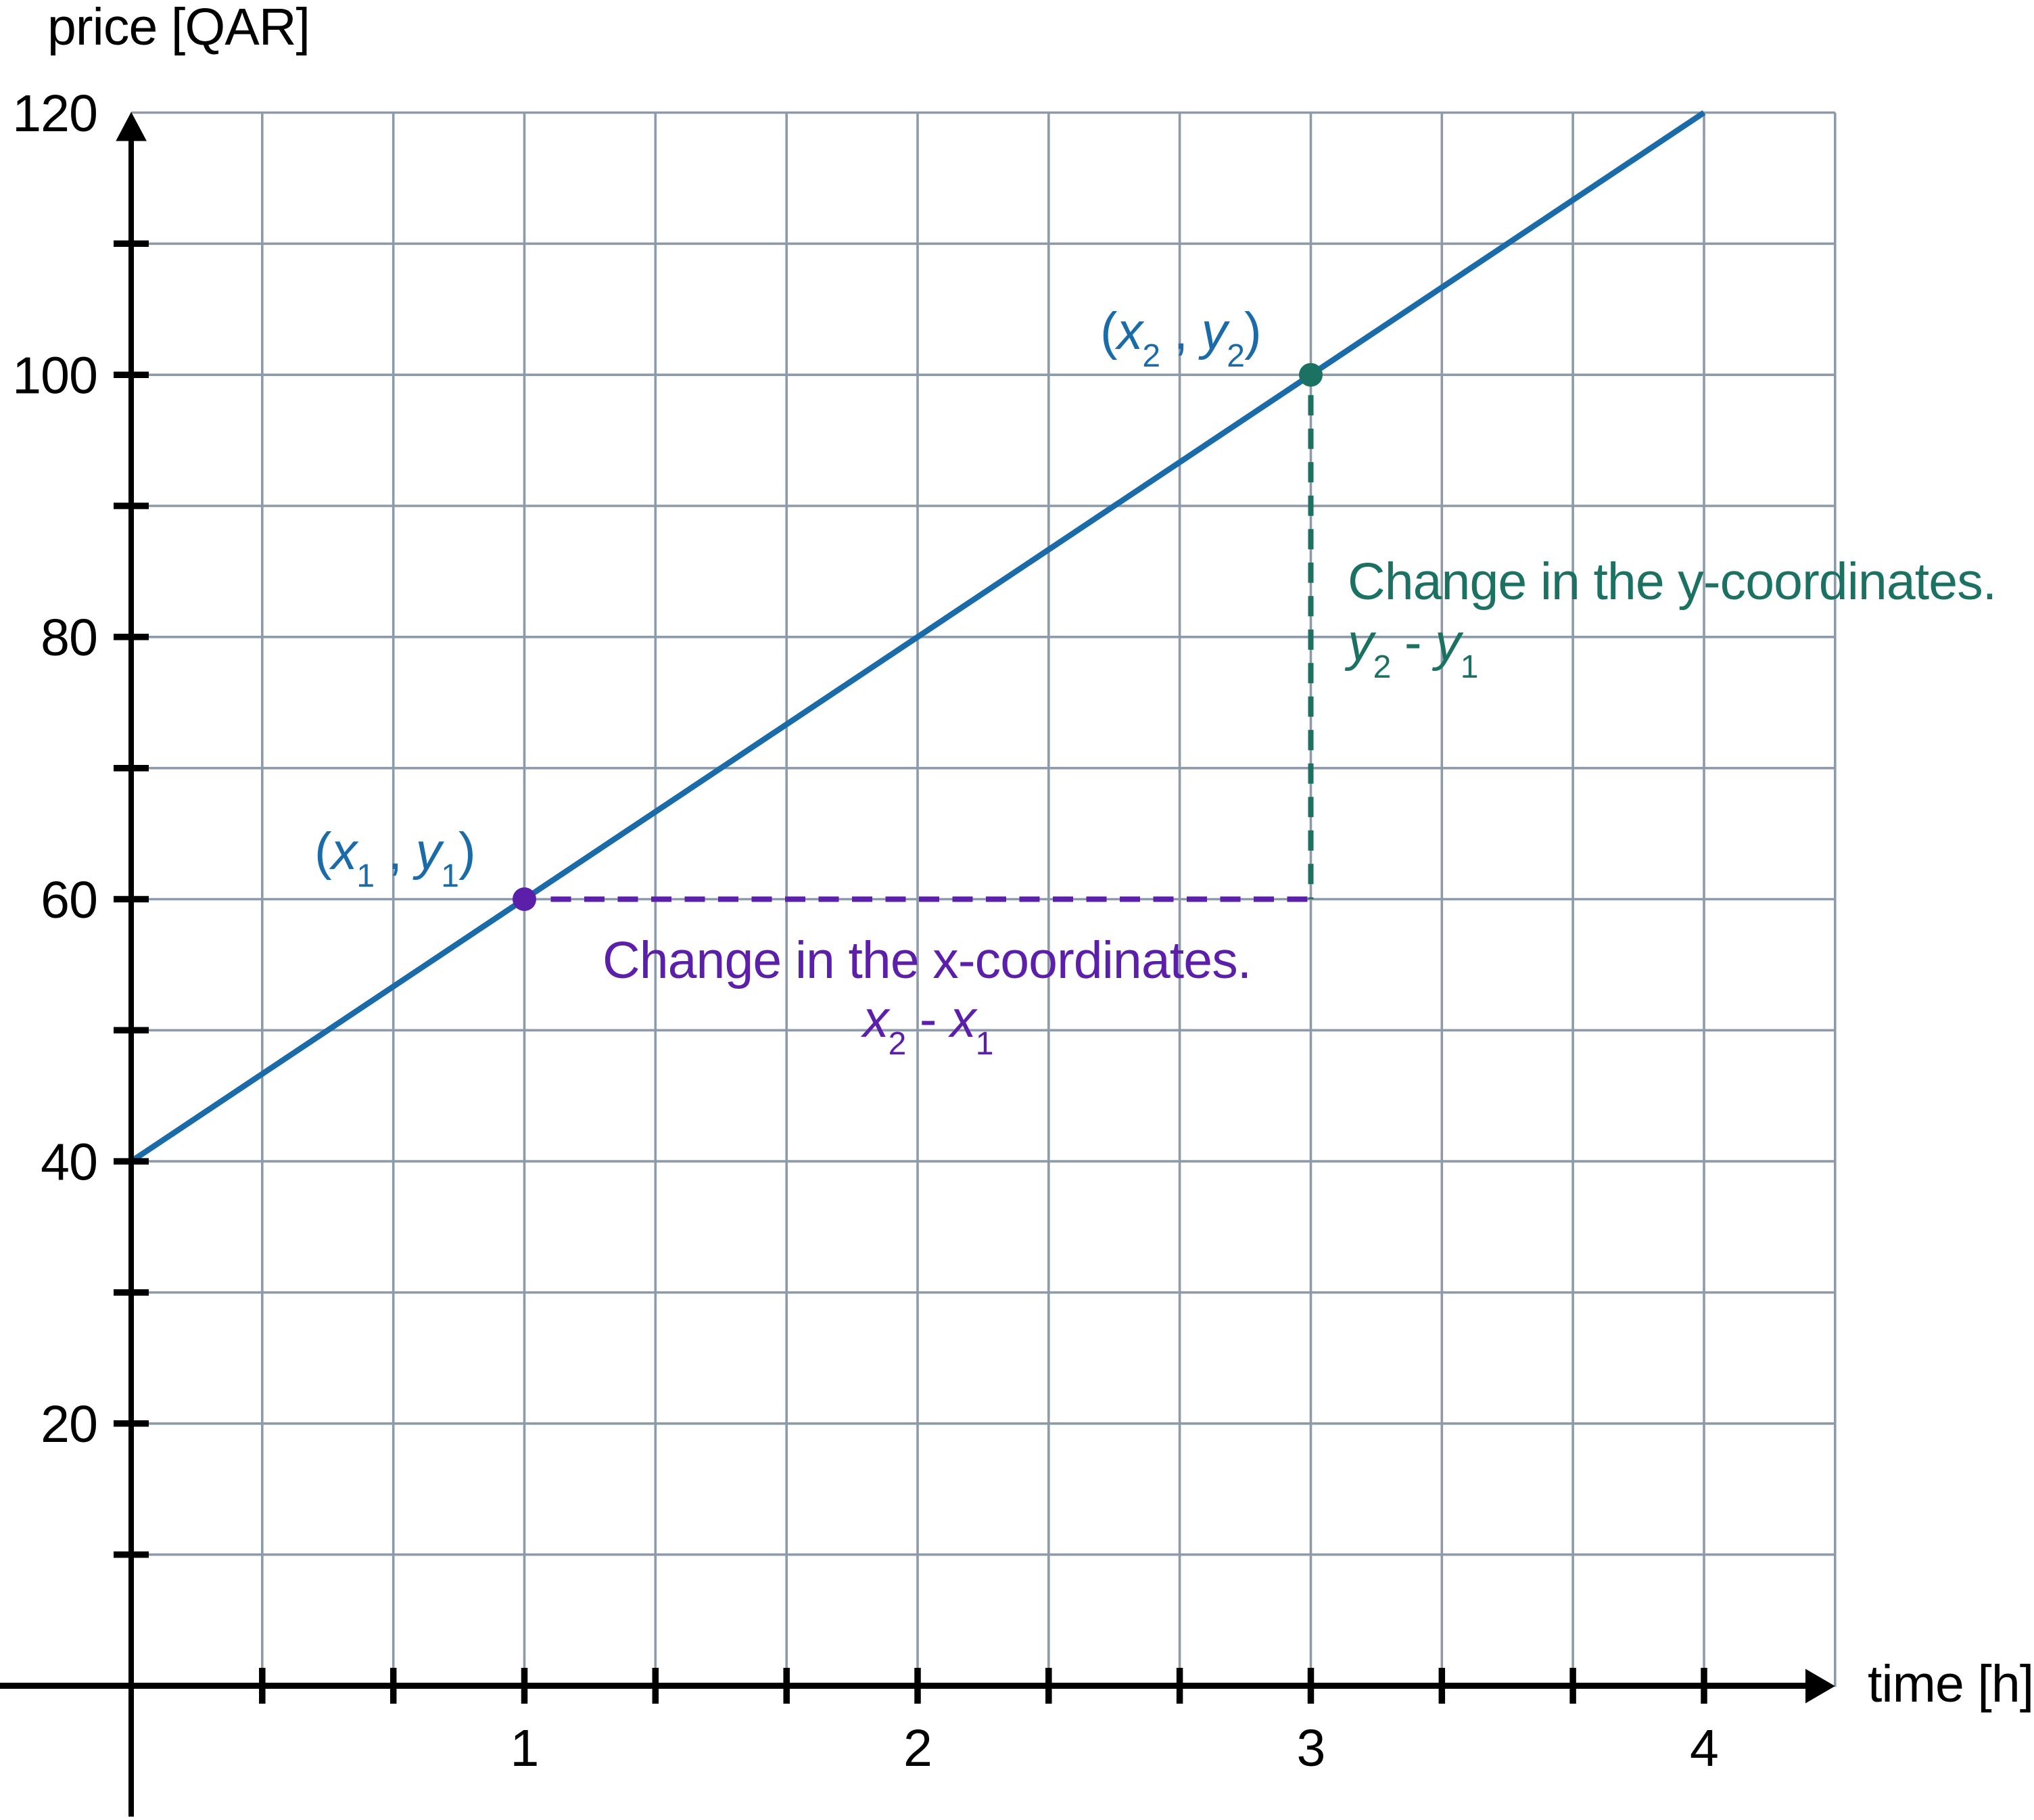 This screenshot has height=1820, width=2034. I want to click on svg-text: Change in the x-coordinates., so click(927, 960).